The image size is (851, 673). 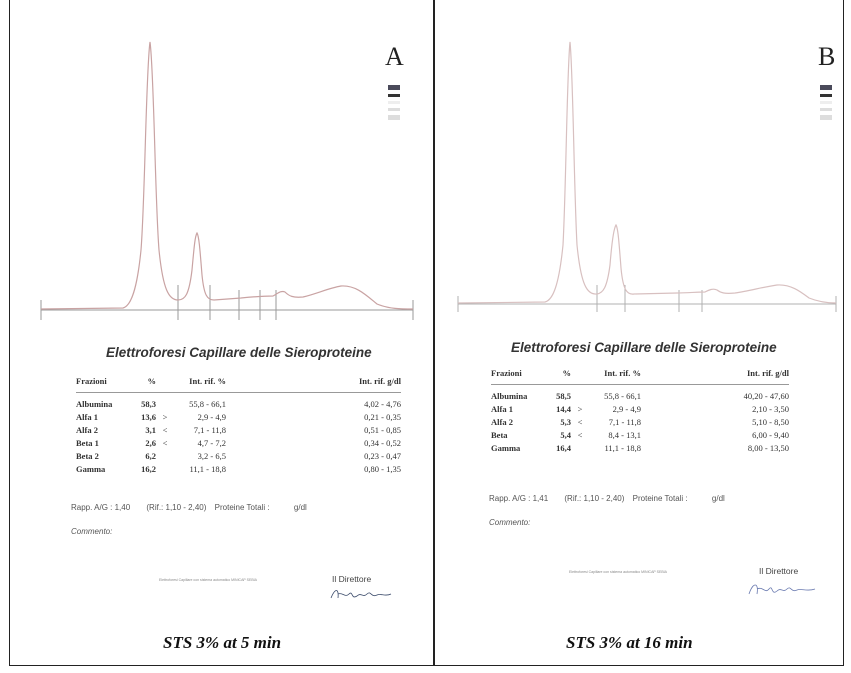 What do you see at coordinates (565, 421) in the screenshot?
I see `fraction-pct: 5,3` at bounding box center [565, 421].